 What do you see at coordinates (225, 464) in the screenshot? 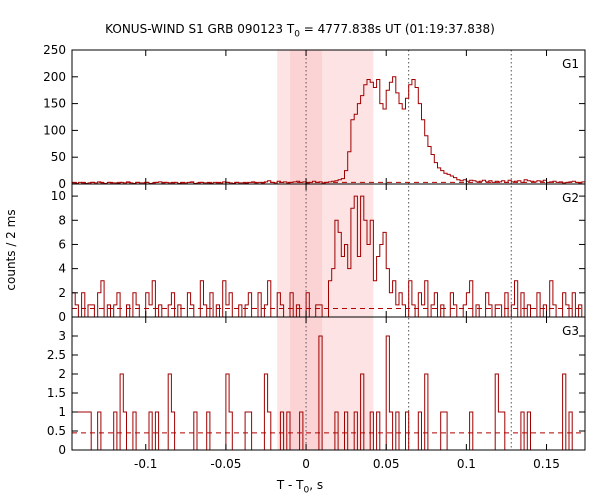
I see `x-tick-label-1: -0.05` at bounding box center [225, 464].